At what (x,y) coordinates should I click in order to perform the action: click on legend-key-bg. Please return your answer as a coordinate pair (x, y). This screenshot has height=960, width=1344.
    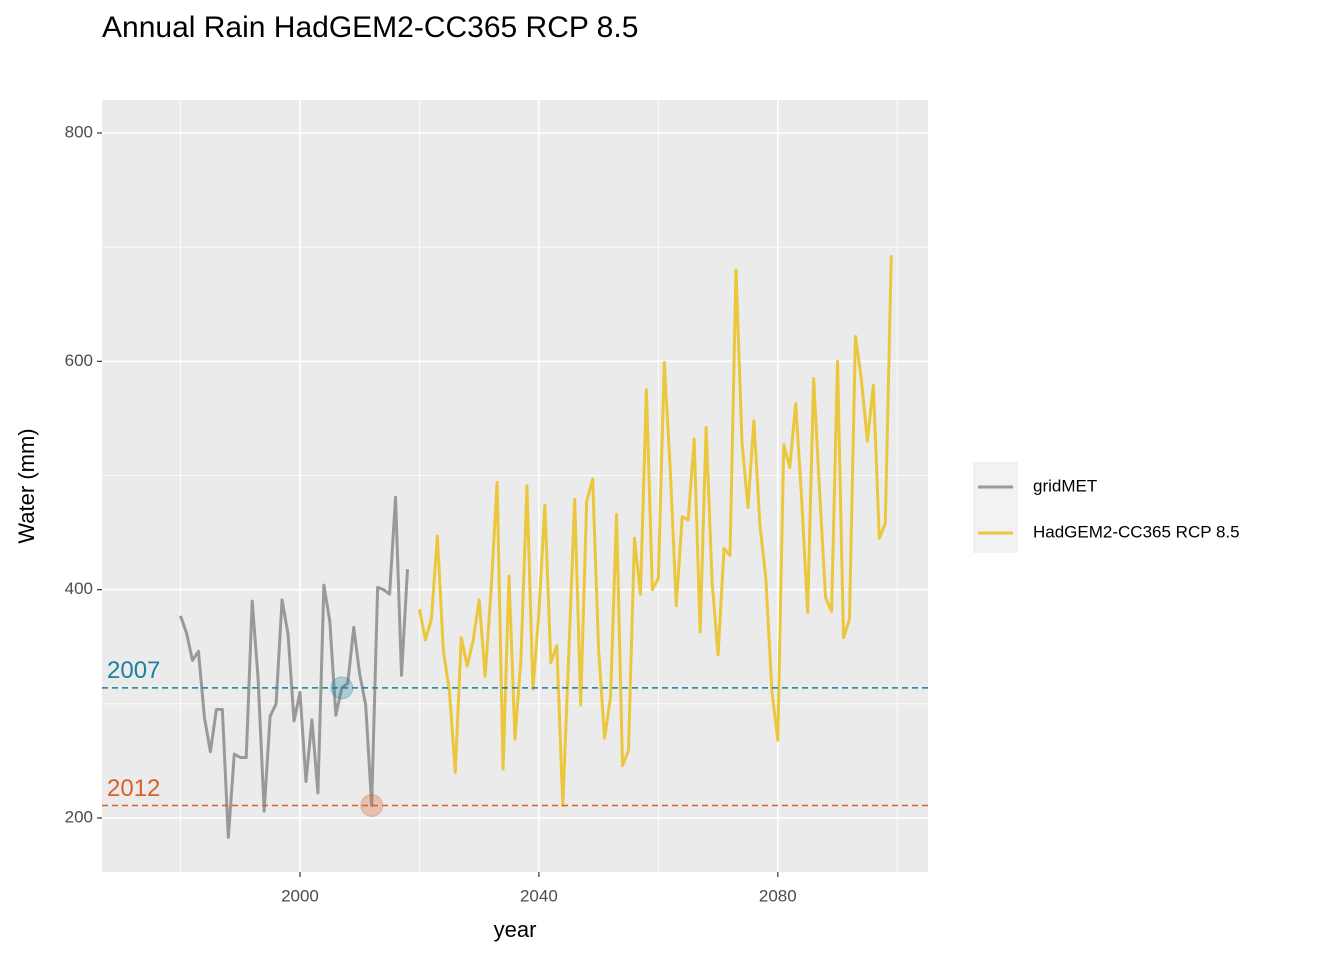
    Looking at the image, I should click on (995, 507).